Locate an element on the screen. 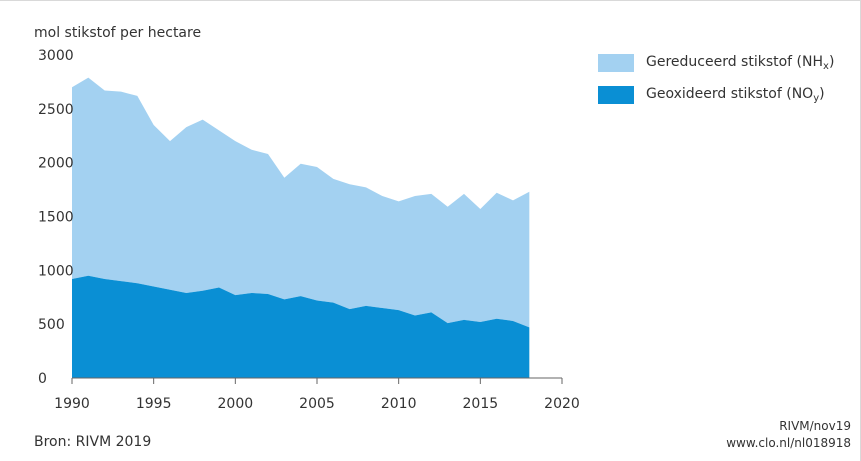 The width and height of the screenshot is (861, 461). y-tick-label: 1000 is located at coordinates (56, 271).